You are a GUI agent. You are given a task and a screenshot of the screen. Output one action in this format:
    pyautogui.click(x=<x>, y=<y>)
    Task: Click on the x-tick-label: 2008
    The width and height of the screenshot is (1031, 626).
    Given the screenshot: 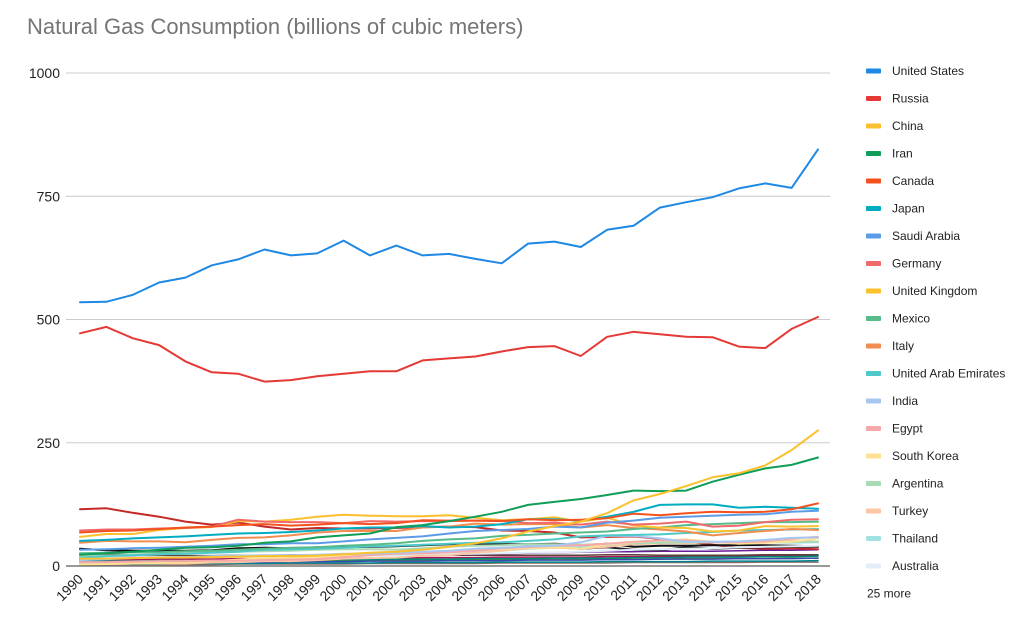 What is the action you would take?
    pyautogui.click(x=543, y=587)
    